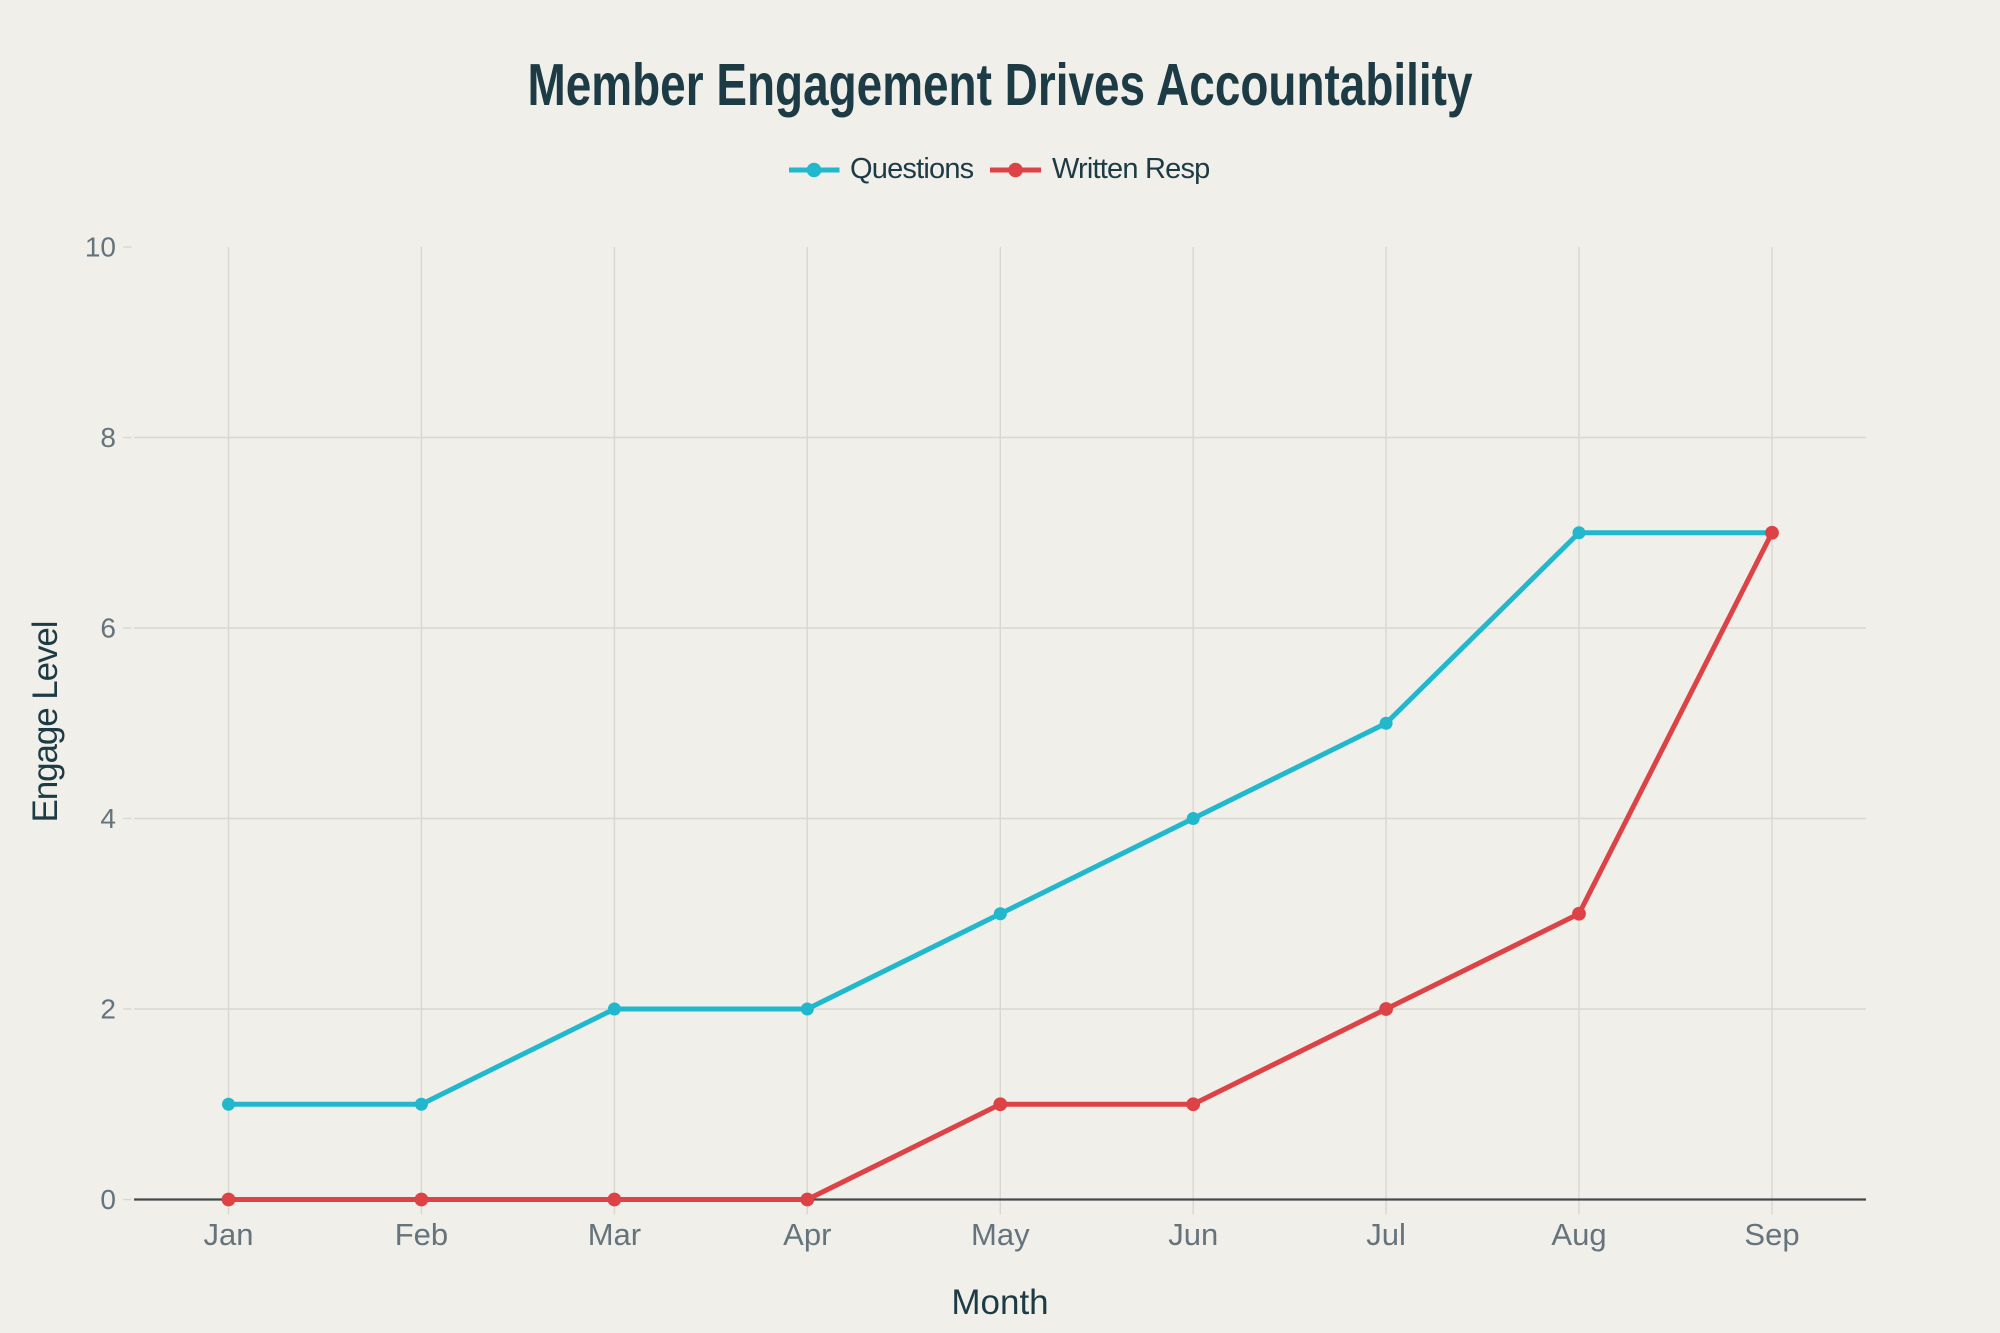 This screenshot has height=1333, width=2000. Describe the element at coordinates (1130, 169) in the screenshot. I see `svg-text: Written Resp` at that location.